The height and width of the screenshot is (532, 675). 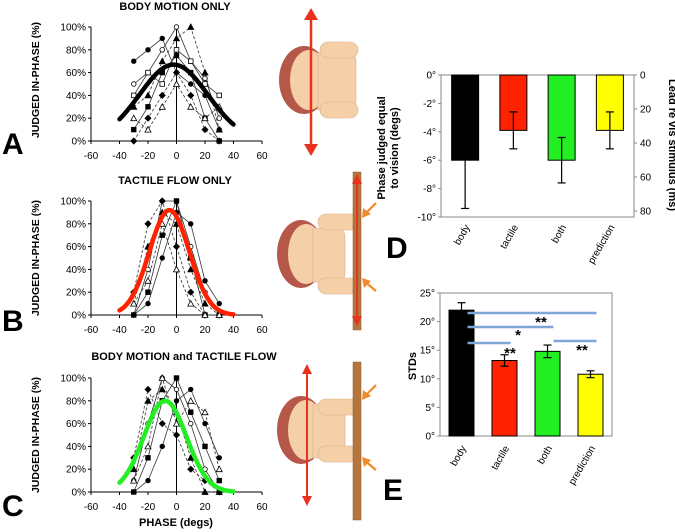 I want to click on arrow-down-icon, so click(x=357, y=321).